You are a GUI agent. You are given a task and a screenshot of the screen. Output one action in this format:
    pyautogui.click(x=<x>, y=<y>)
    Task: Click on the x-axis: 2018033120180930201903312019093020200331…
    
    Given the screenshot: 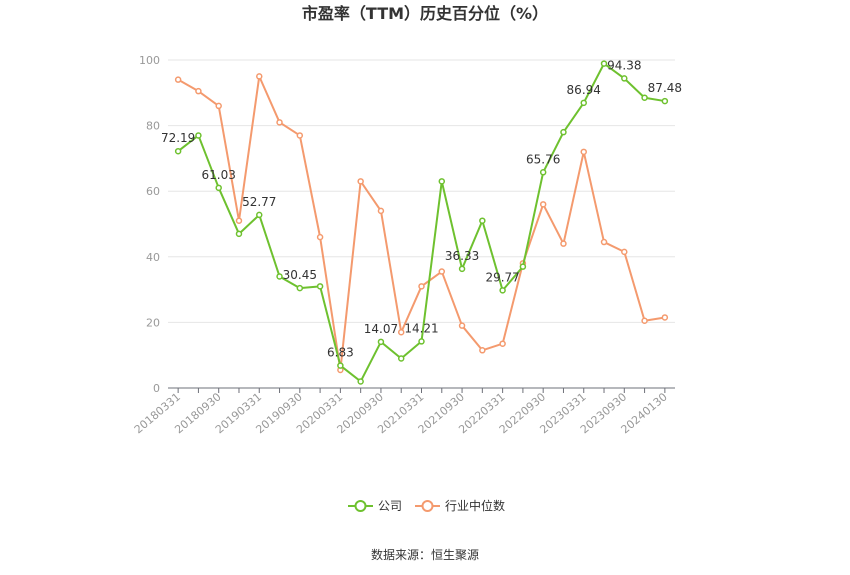 What is the action you would take?
    pyautogui.click(x=403, y=411)
    